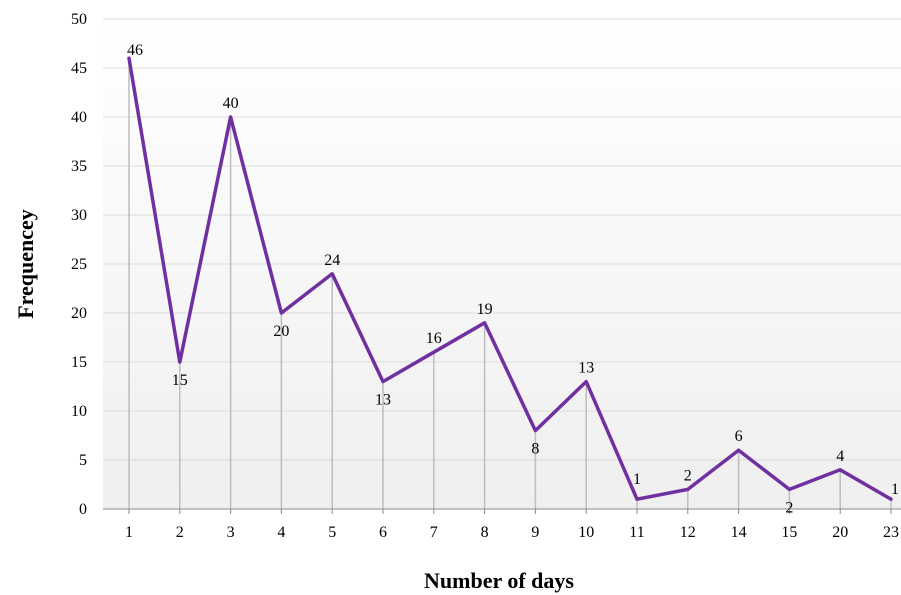  Describe the element at coordinates (891, 532) in the screenshot. I see `x-tick-label: 23` at that location.